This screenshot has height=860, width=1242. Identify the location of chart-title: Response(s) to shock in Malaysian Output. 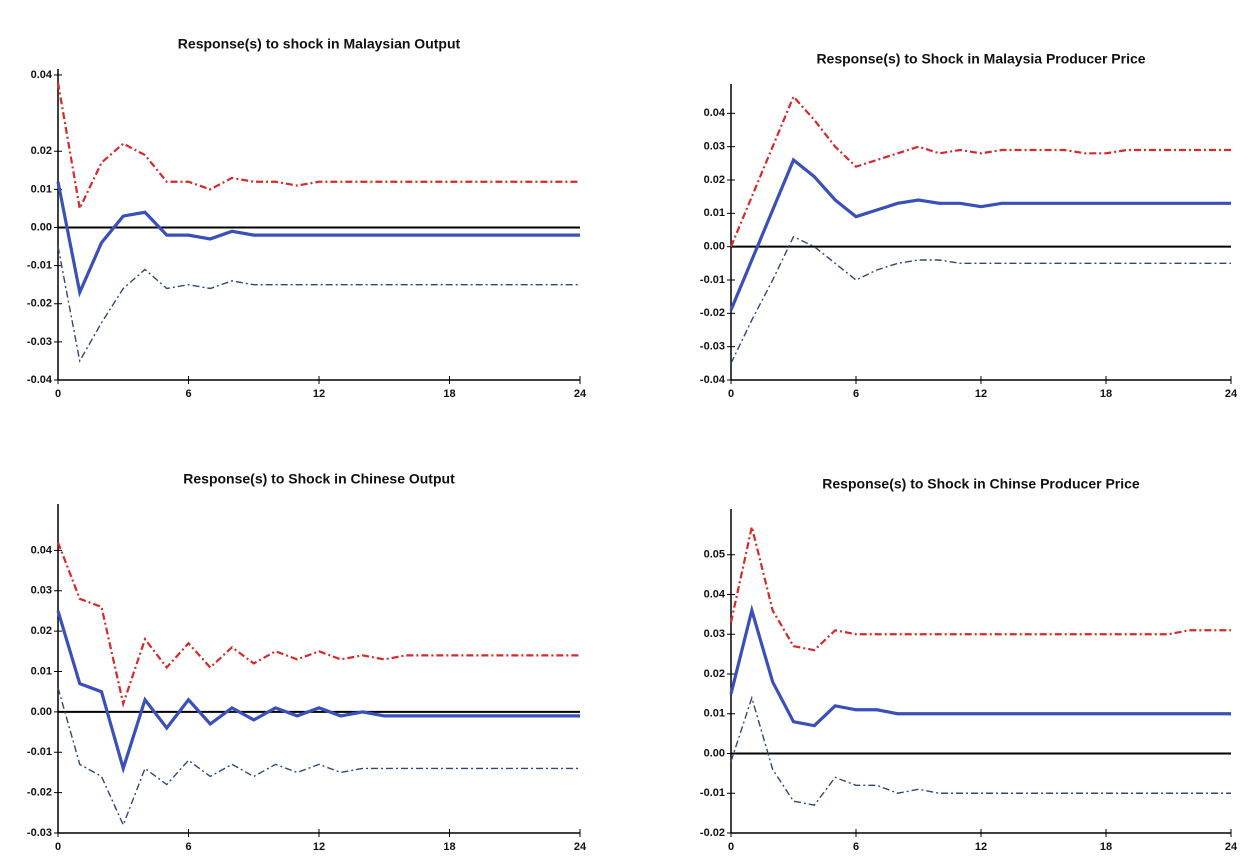
(319, 44).